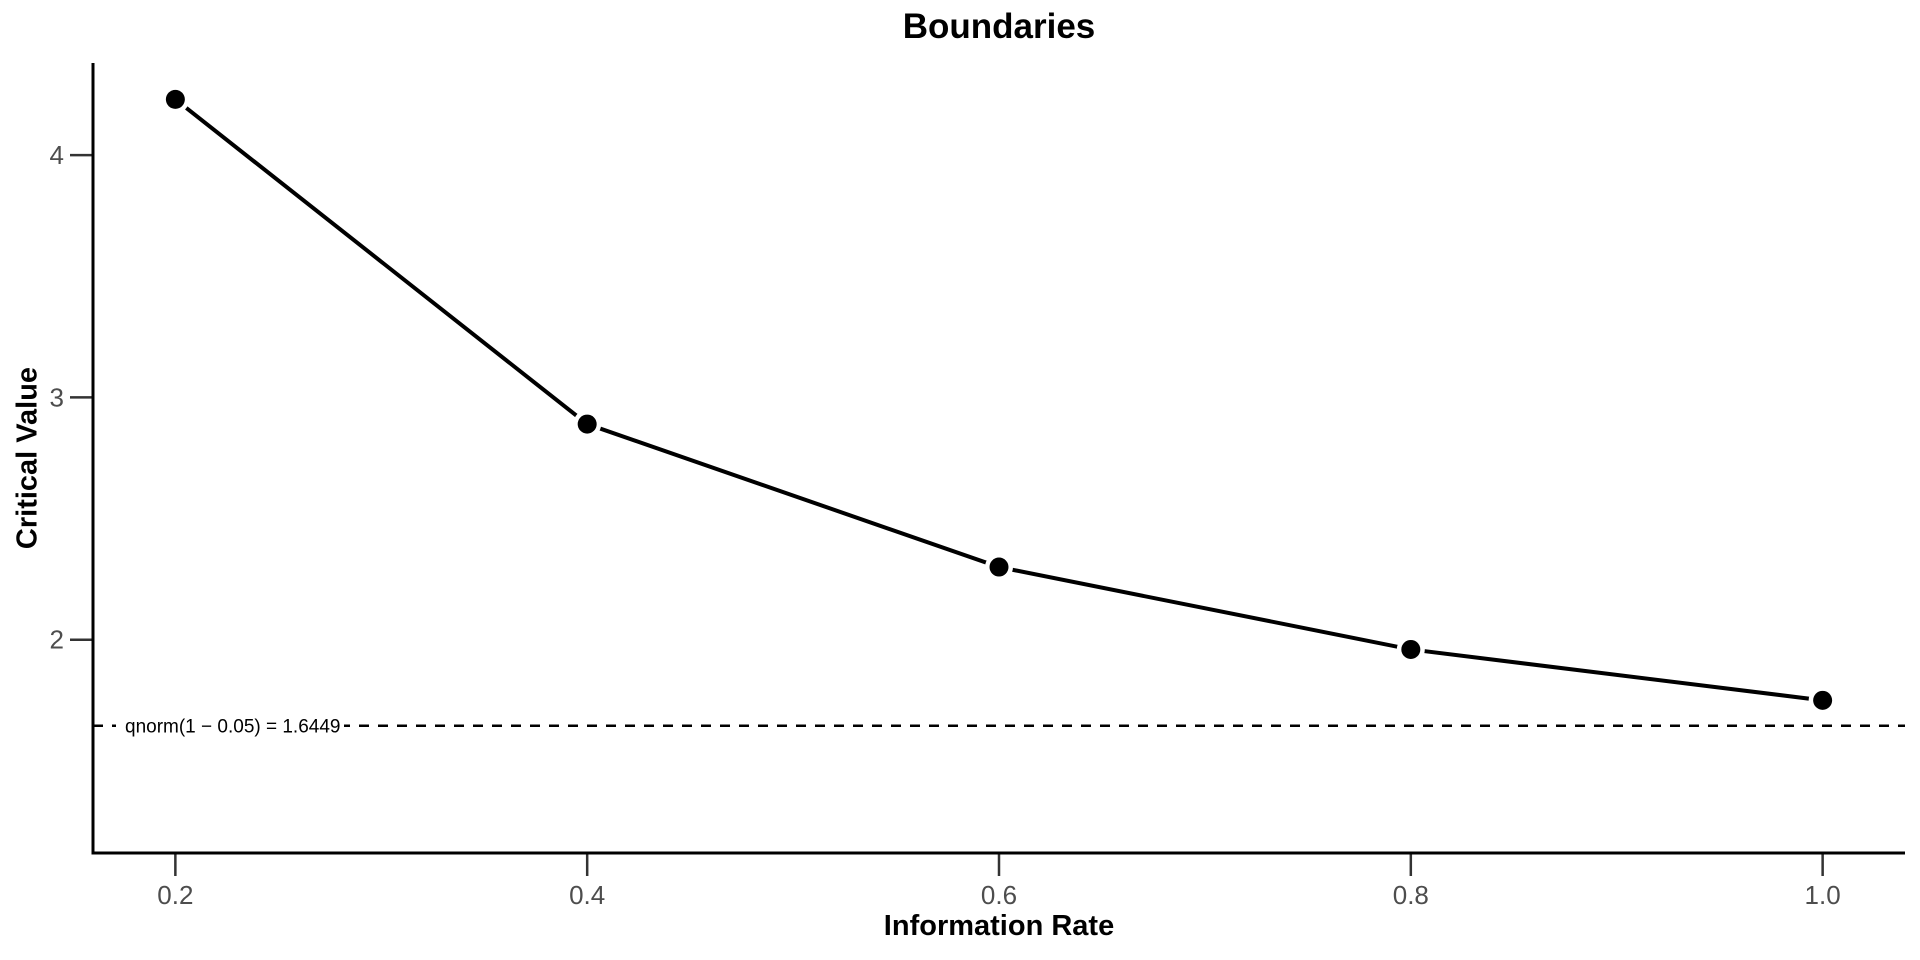 The height and width of the screenshot is (960, 1920). What do you see at coordinates (175, 895) in the screenshot?
I see `x-tick-label: 0.2` at bounding box center [175, 895].